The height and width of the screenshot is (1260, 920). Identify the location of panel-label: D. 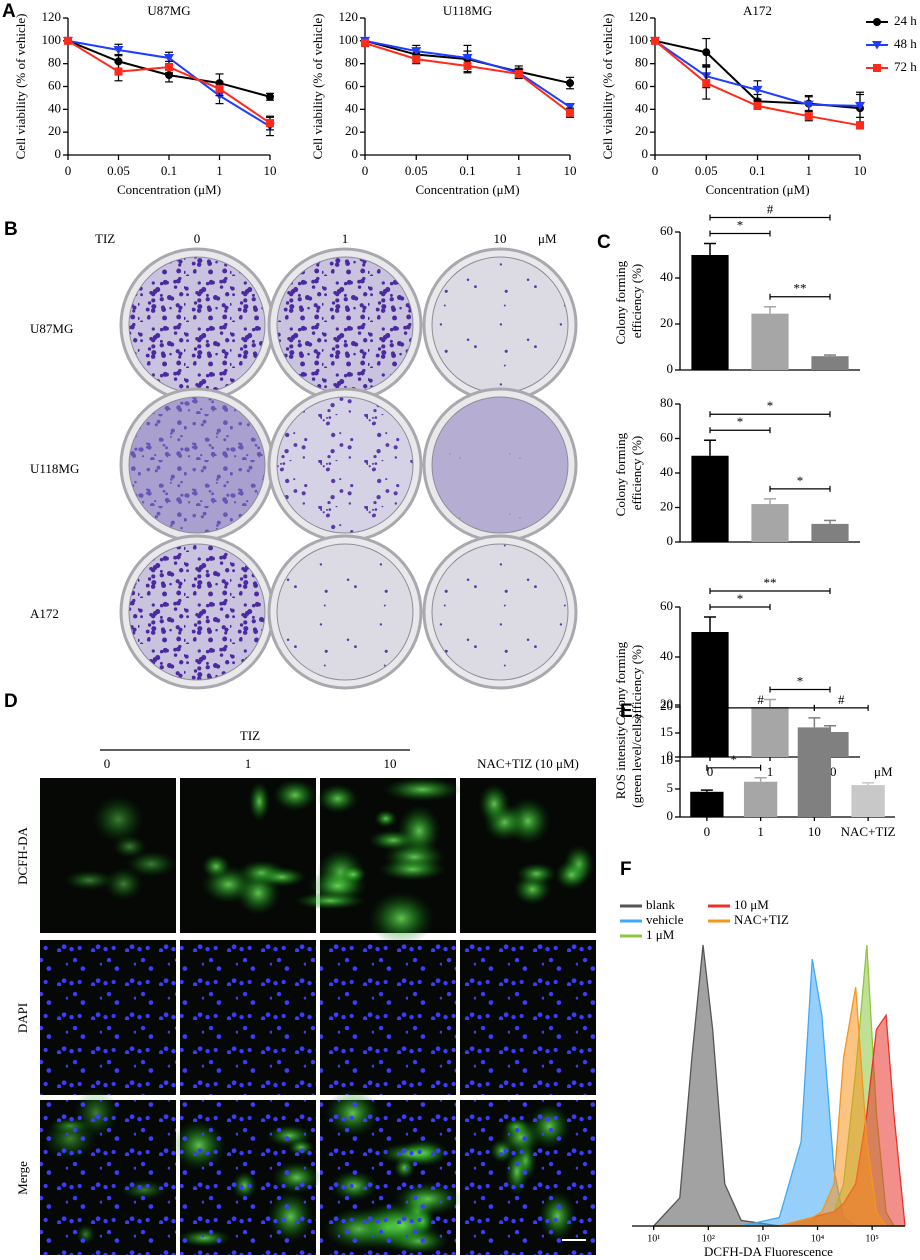
(11, 701).